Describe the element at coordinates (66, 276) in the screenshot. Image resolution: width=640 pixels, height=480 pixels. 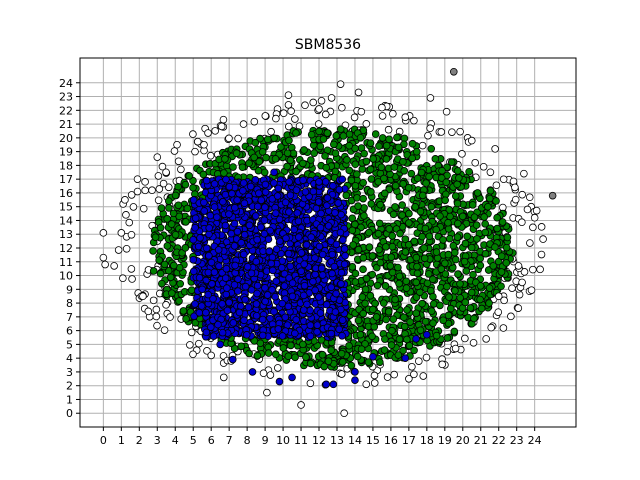
I see `y-tick-label: 10` at that location.